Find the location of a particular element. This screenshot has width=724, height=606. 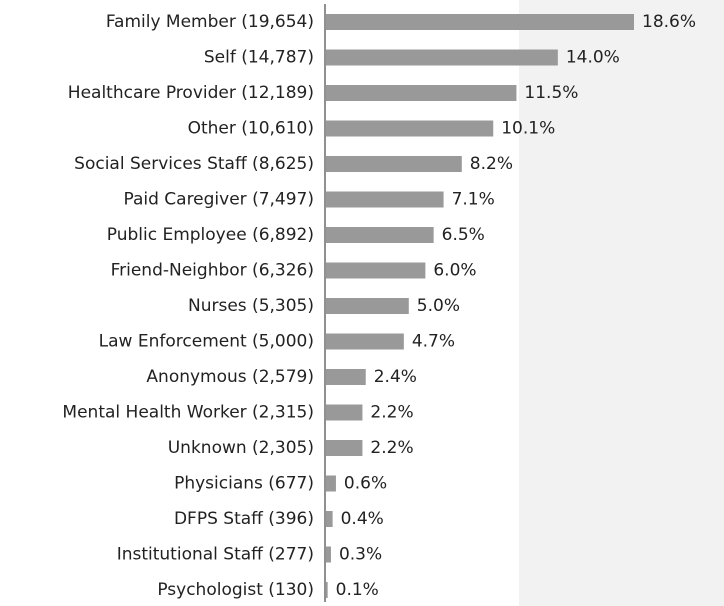

category-label: Institutional Staff (277) is located at coordinates (215, 555).